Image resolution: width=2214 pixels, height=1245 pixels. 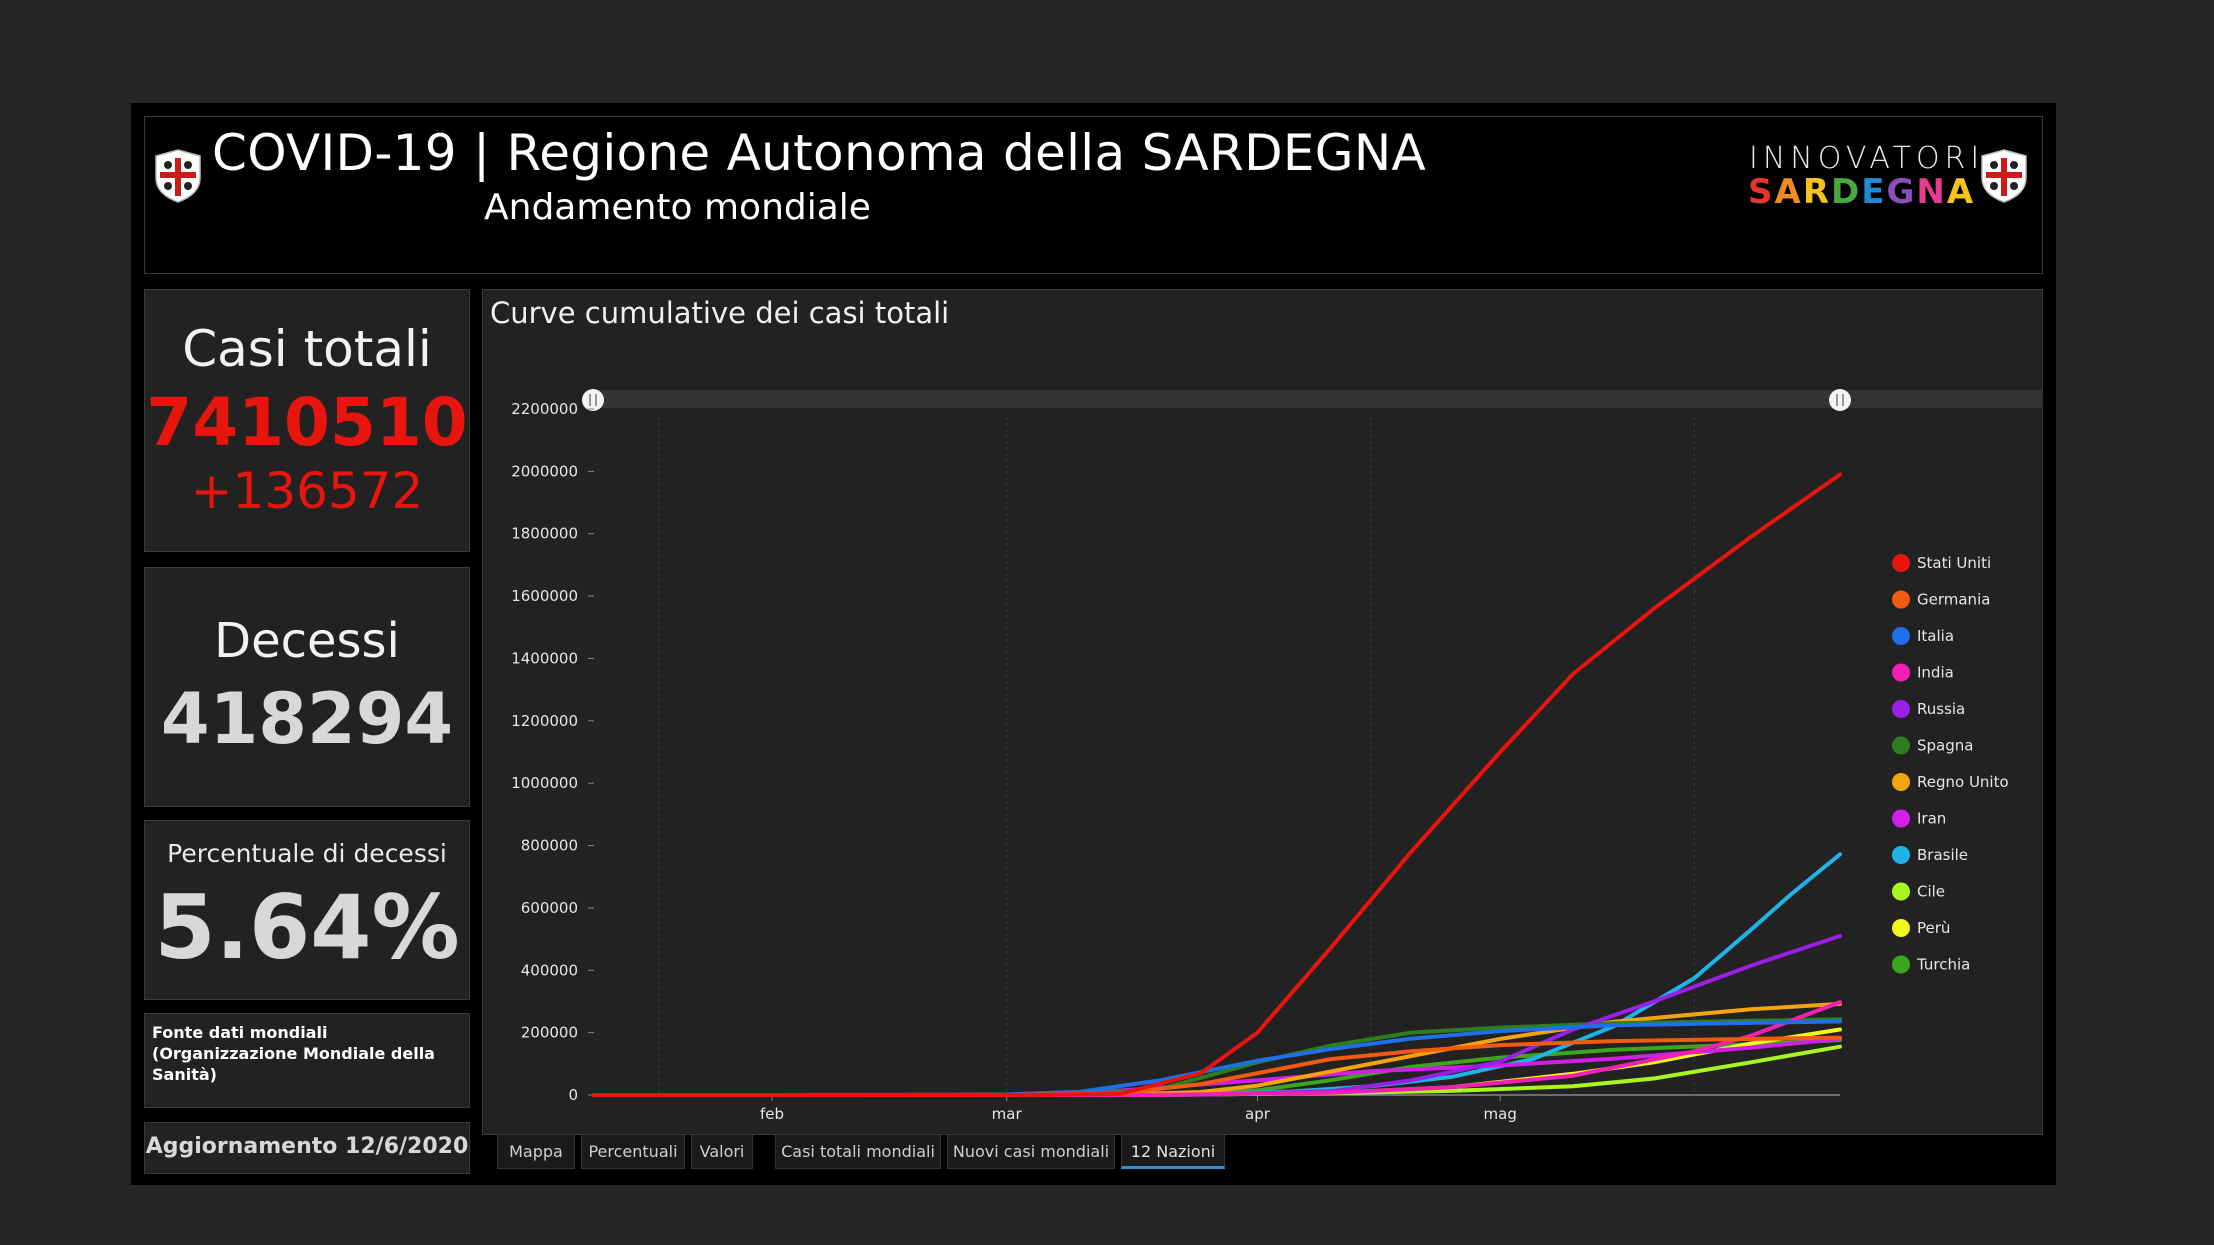 I want to click on legend-item: Italia, so click(x=1923, y=636).